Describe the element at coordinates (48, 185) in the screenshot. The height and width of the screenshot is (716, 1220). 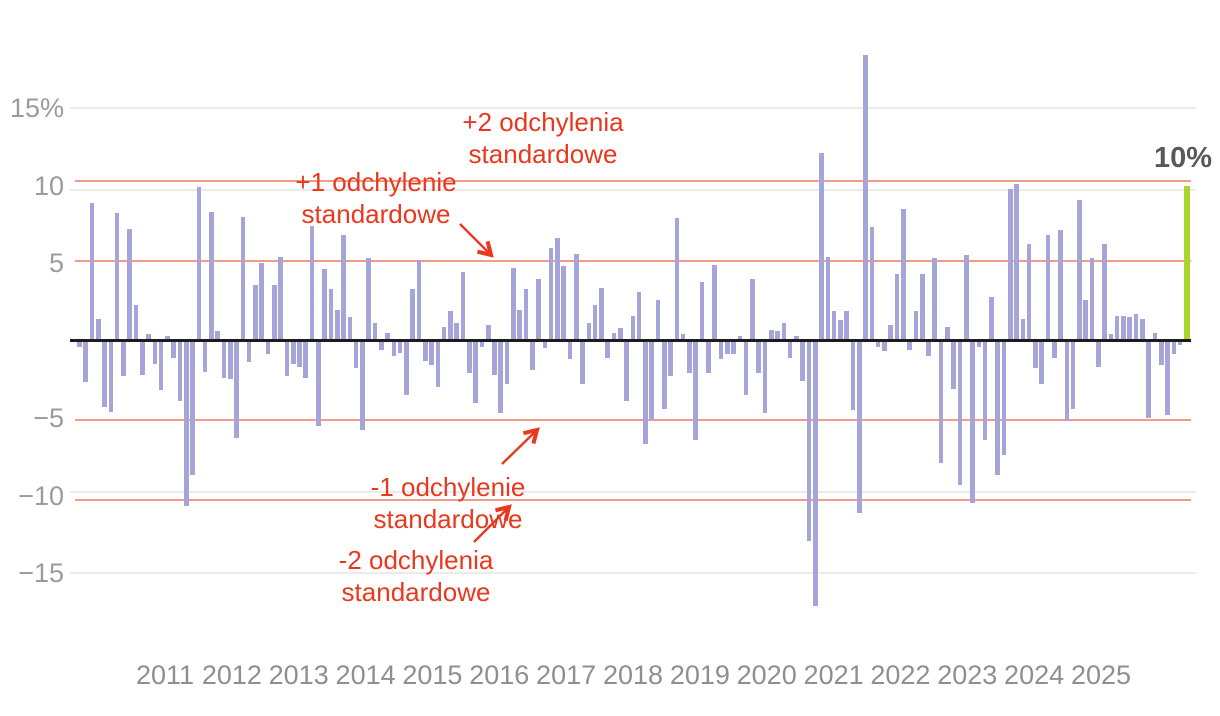
I see `y-axis-tick-label: 10` at that location.